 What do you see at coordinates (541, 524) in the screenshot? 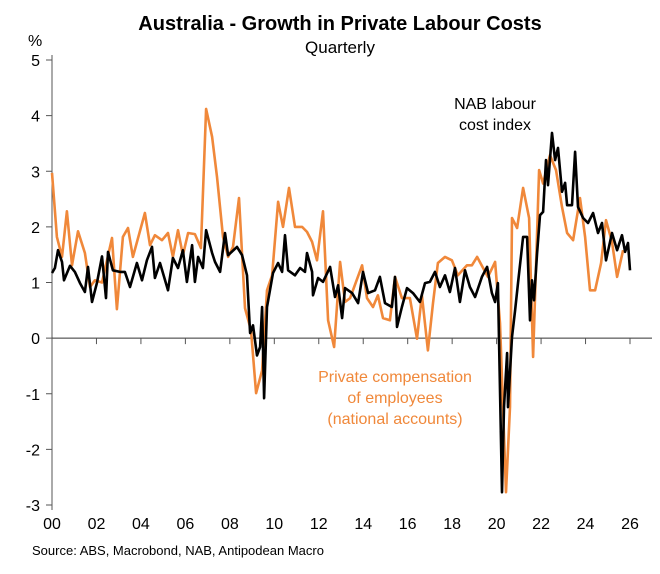
I see `x-tick-label: 22` at bounding box center [541, 524].